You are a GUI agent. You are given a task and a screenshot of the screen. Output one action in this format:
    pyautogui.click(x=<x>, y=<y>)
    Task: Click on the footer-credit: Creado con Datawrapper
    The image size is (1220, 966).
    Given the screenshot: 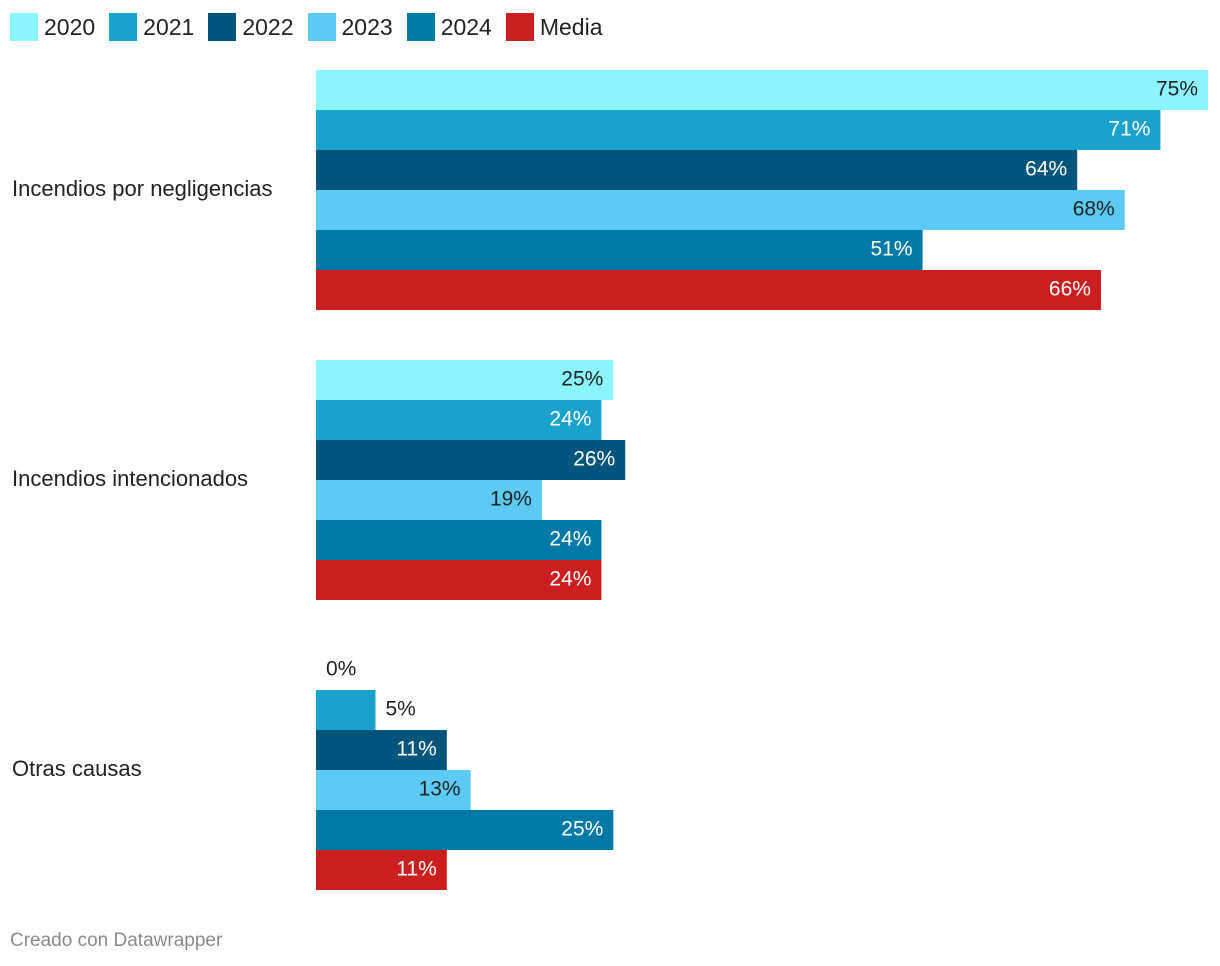 What is the action you would take?
    pyautogui.click(x=116, y=940)
    